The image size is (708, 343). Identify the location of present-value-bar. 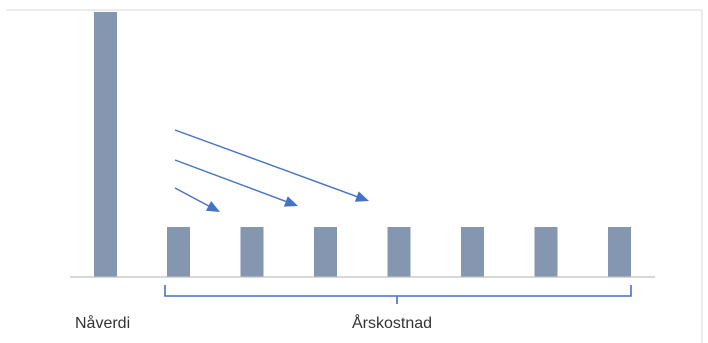
(105, 144).